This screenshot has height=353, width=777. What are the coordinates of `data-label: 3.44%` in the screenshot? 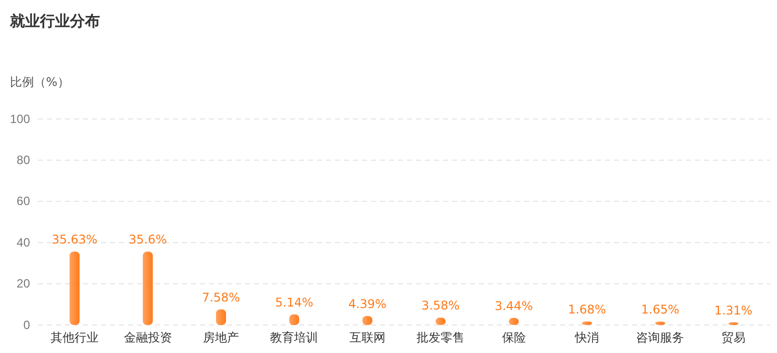 It's located at (513, 305).